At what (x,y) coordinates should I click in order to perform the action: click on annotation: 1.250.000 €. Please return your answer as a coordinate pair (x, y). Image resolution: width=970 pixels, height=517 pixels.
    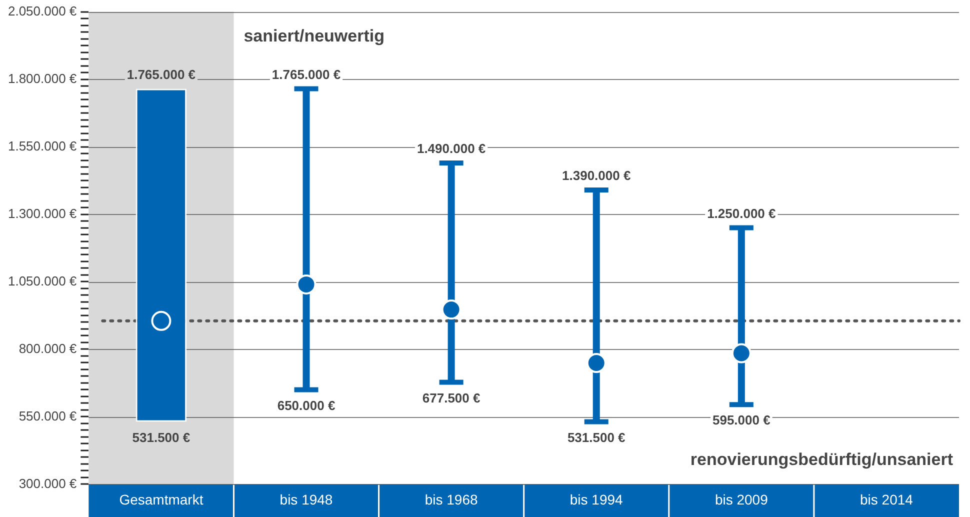
    Looking at the image, I should click on (741, 213).